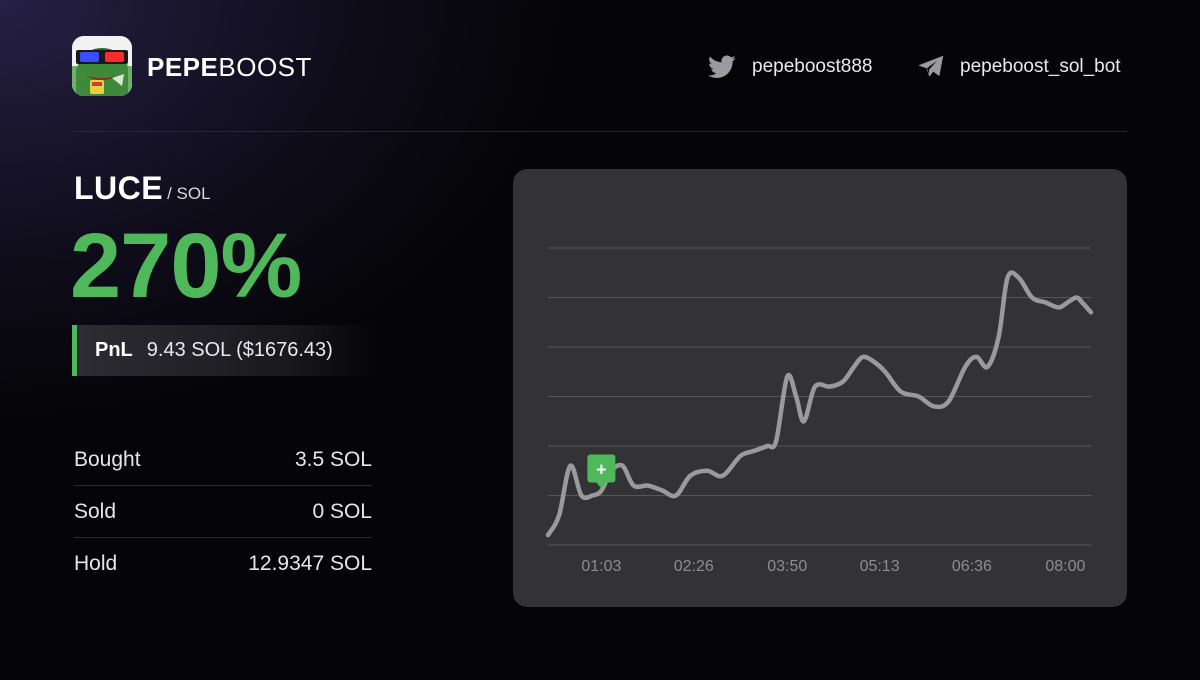 This screenshot has height=680, width=1200. Describe the element at coordinates (342, 511) in the screenshot. I see `stat-value: 0 SOL` at that location.